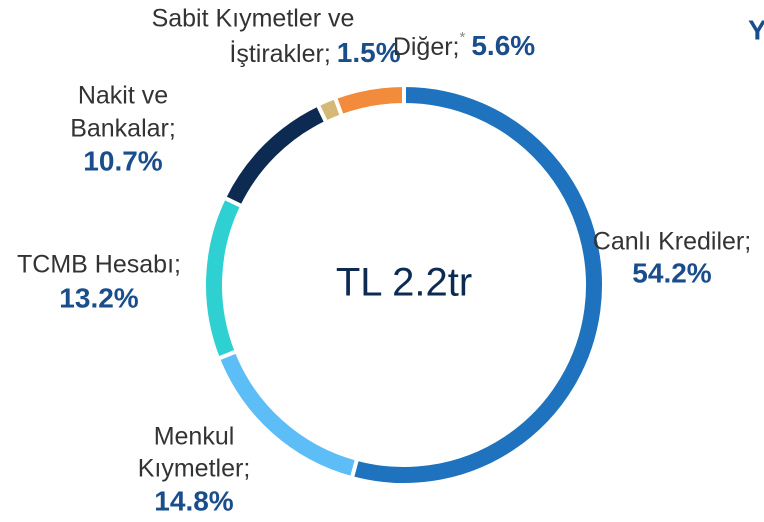 The height and width of the screenshot is (522, 764). Describe the element at coordinates (404, 283) in the screenshot. I see `center-label: TL 2.2tr` at that location.